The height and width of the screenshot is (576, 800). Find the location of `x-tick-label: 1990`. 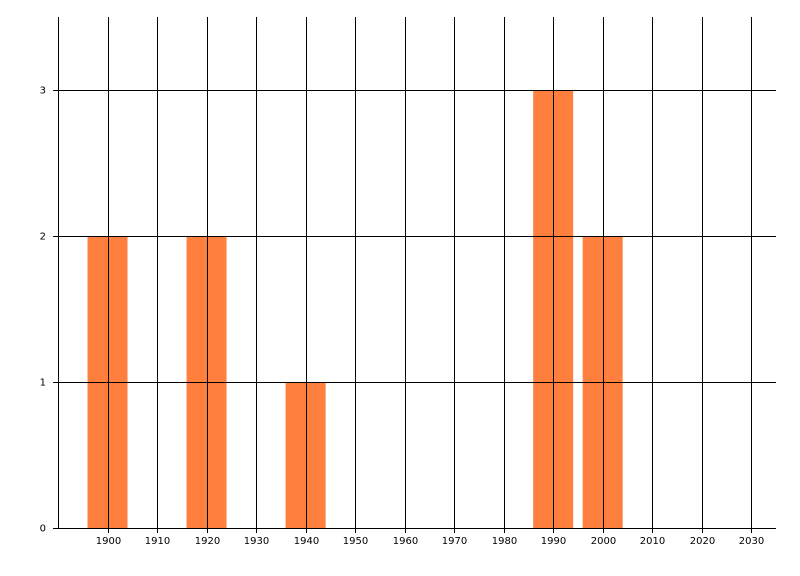

x-tick-label: 1990 is located at coordinates (553, 541).